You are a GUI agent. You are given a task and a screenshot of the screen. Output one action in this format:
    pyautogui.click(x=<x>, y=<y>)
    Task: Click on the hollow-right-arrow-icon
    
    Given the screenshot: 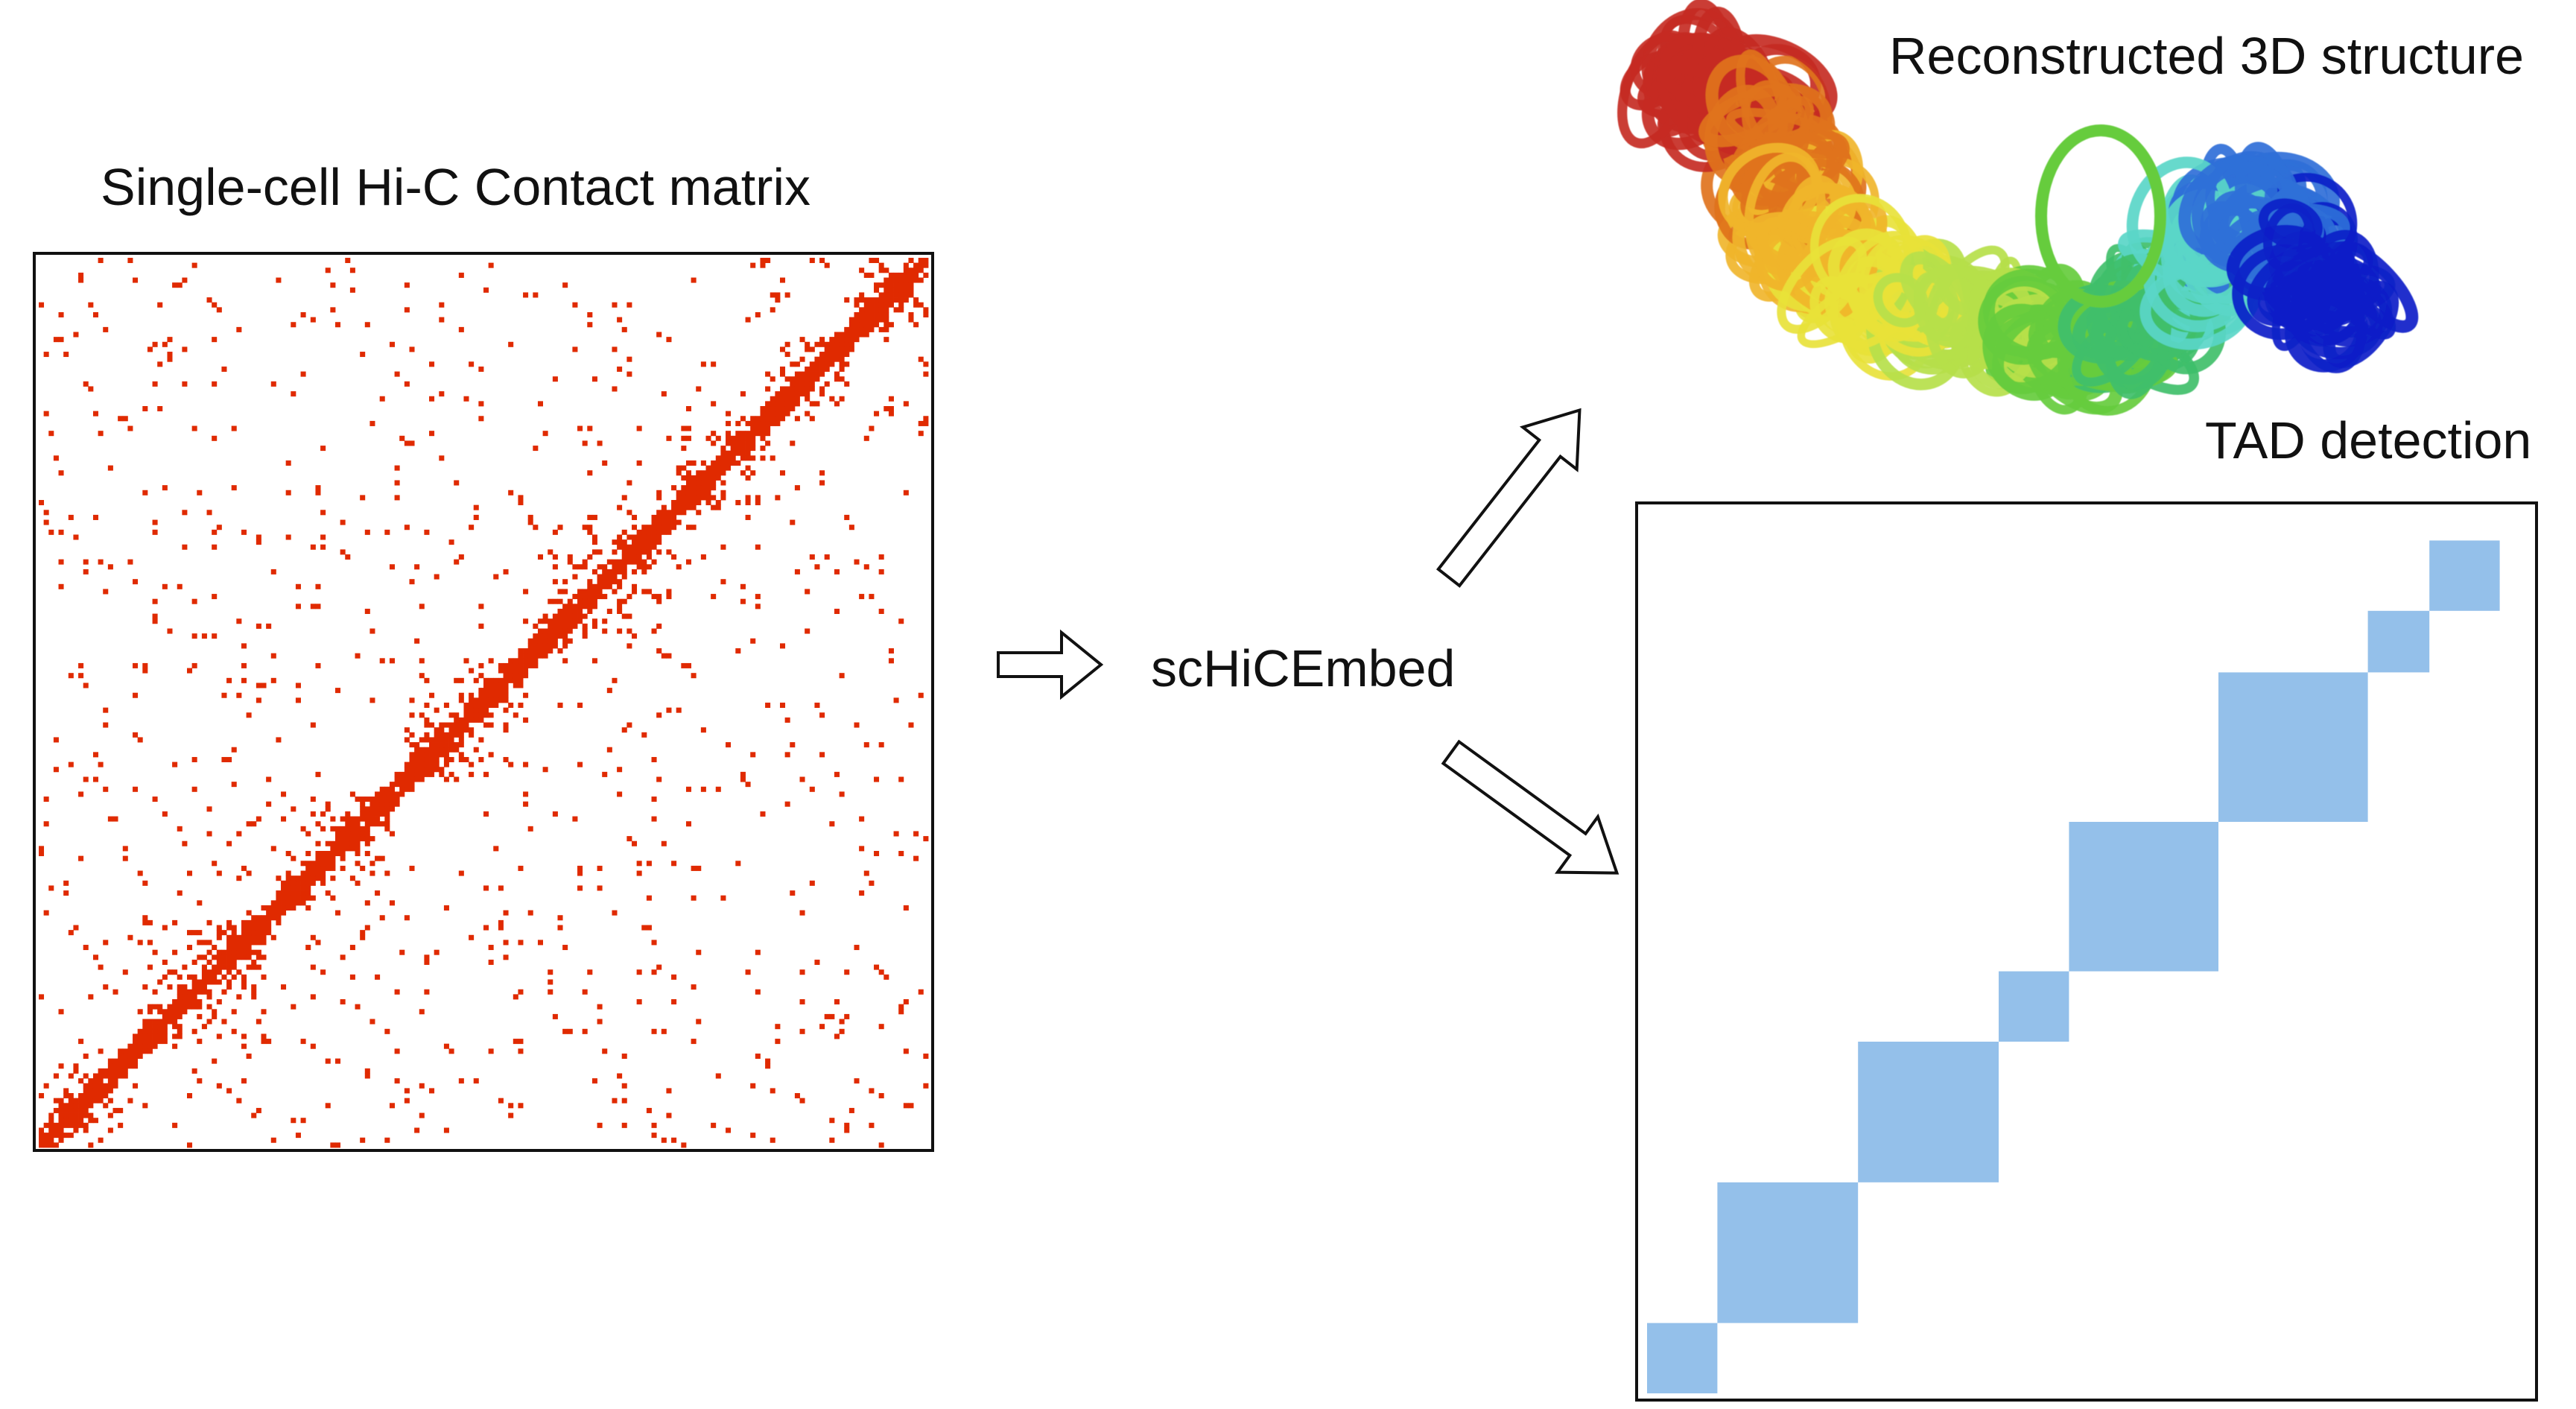 What is the action you would take?
    pyautogui.click(x=1051, y=664)
    